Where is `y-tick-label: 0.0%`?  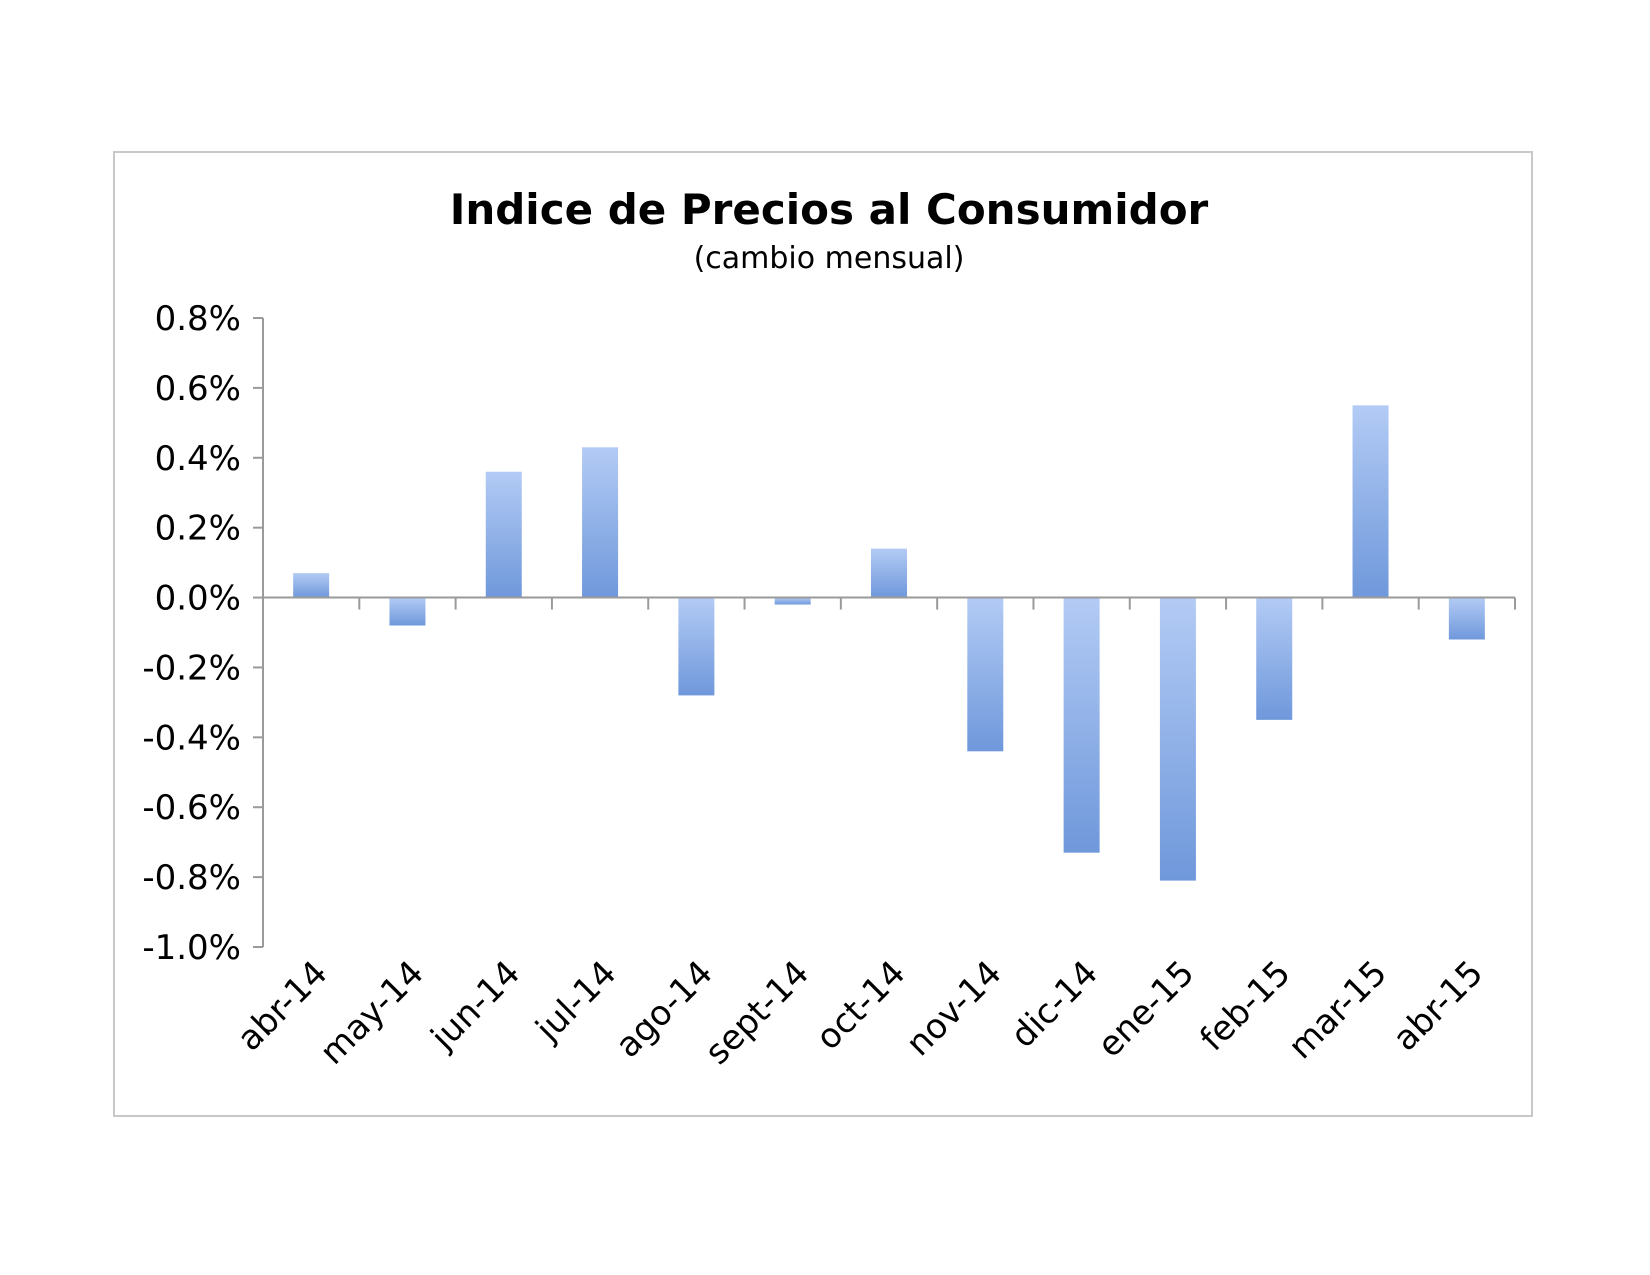
y-tick-label: 0.0% is located at coordinates (198, 599).